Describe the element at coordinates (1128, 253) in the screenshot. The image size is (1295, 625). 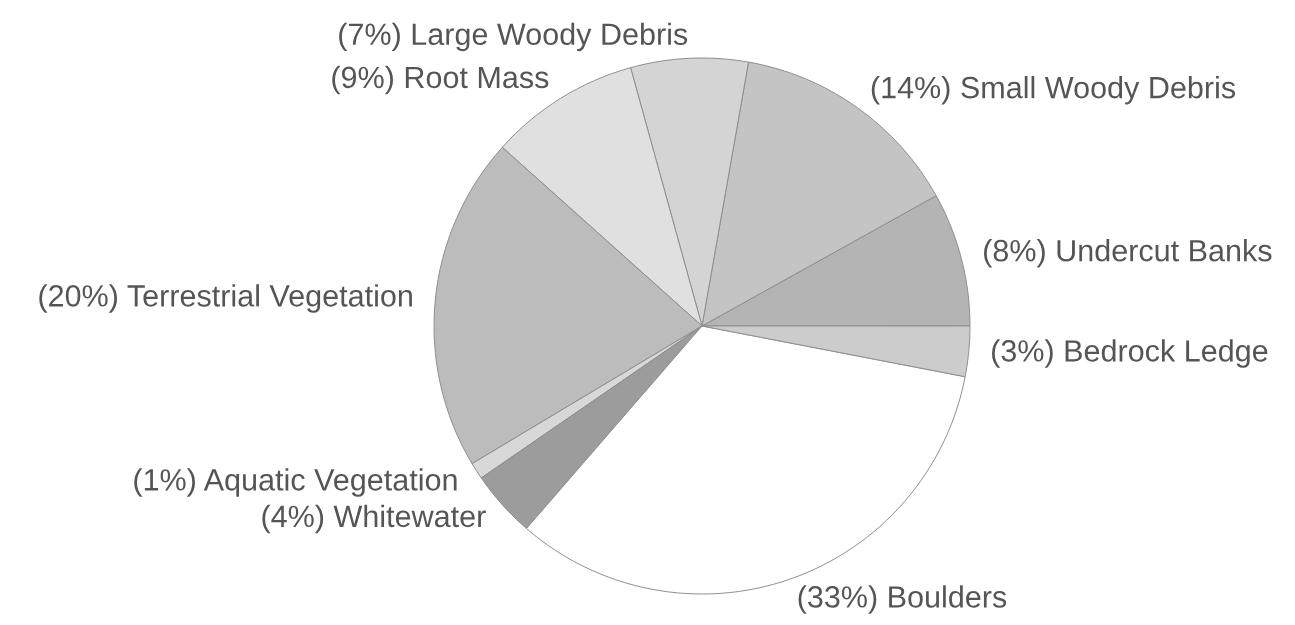
I see `slice-label: (8%) Undercut Banks` at that location.